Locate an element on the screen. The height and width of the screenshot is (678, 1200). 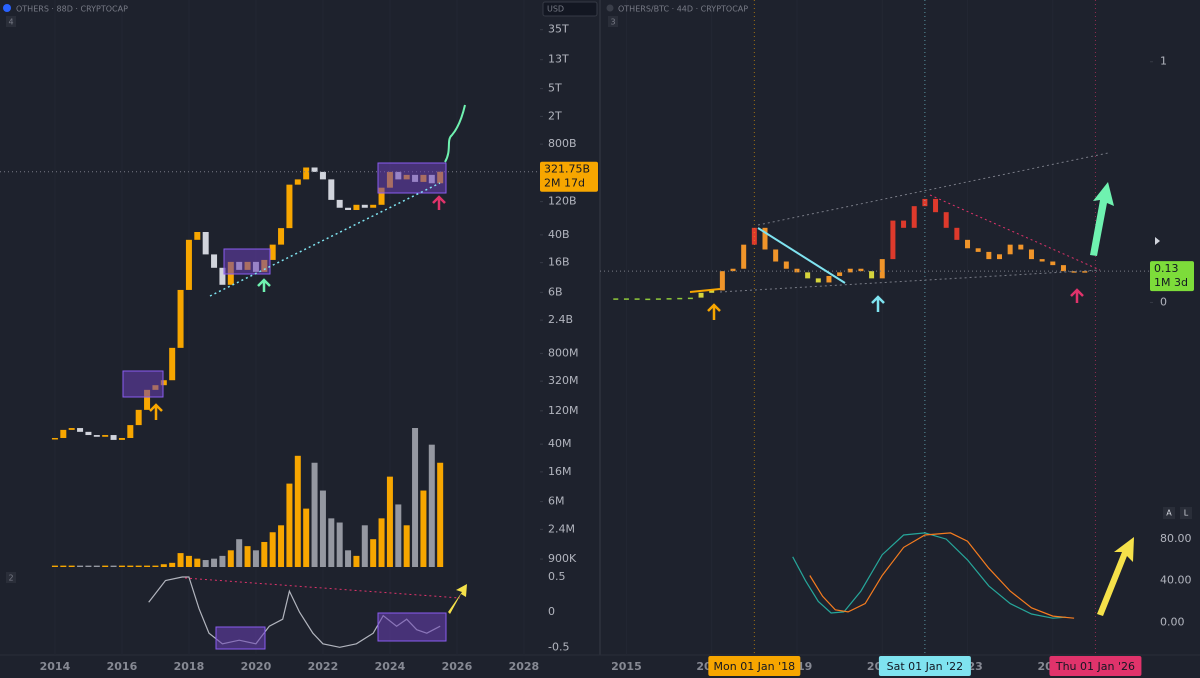
x-tick-label: 2020 is located at coordinates (256, 666).